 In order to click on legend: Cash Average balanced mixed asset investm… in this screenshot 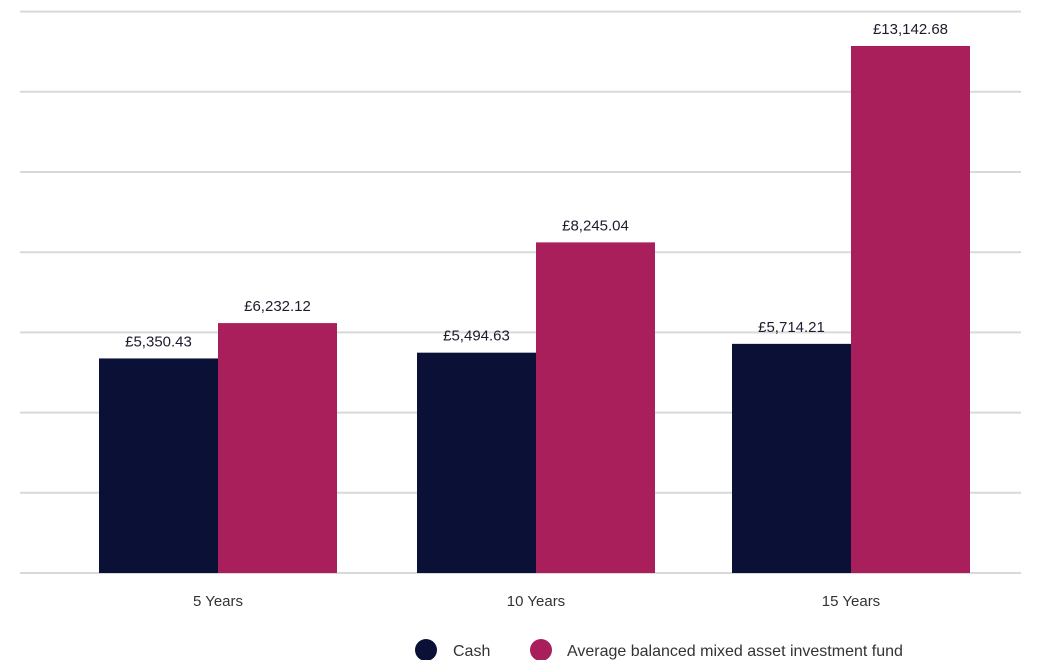, I will do `click(659, 649)`.